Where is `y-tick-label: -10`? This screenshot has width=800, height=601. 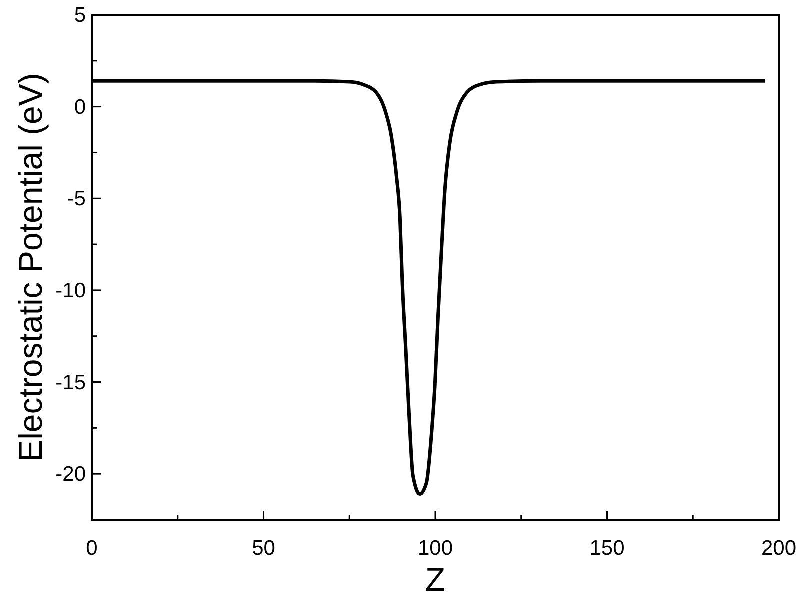 y-tick-label: -10 is located at coordinates (71, 290).